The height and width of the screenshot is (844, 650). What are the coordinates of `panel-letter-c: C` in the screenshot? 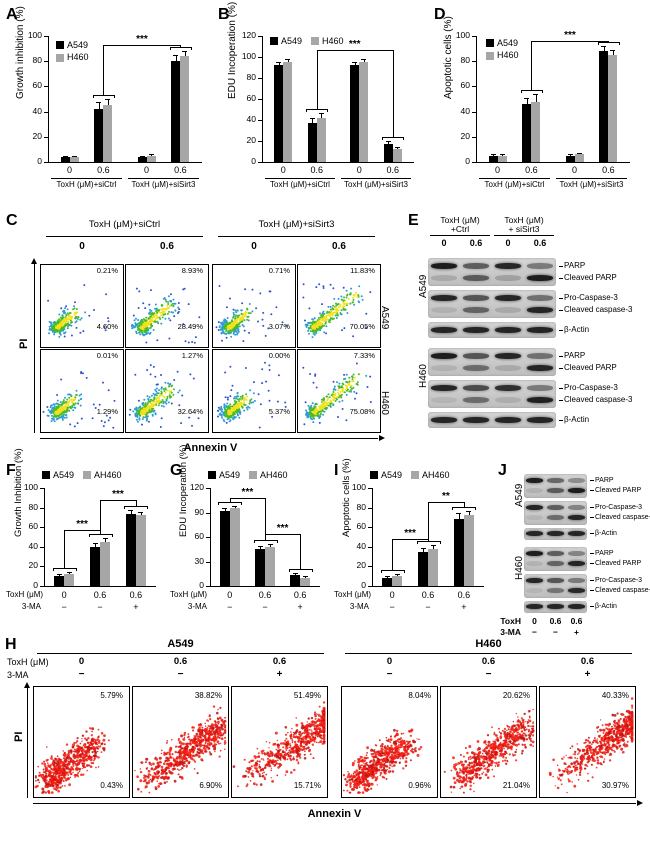 It's located at (12, 220).